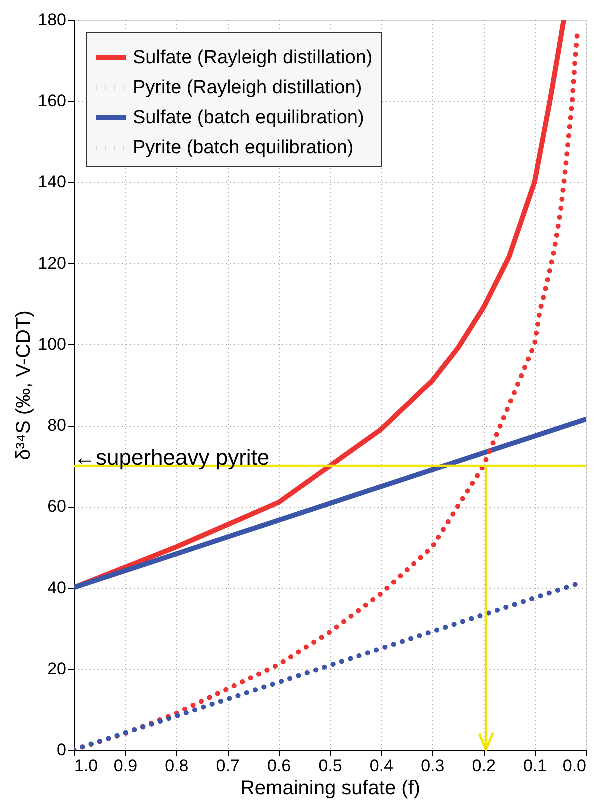 The width and height of the screenshot is (599, 806). What do you see at coordinates (57, 426) in the screenshot?
I see `y-tick-label: 80` at bounding box center [57, 426].